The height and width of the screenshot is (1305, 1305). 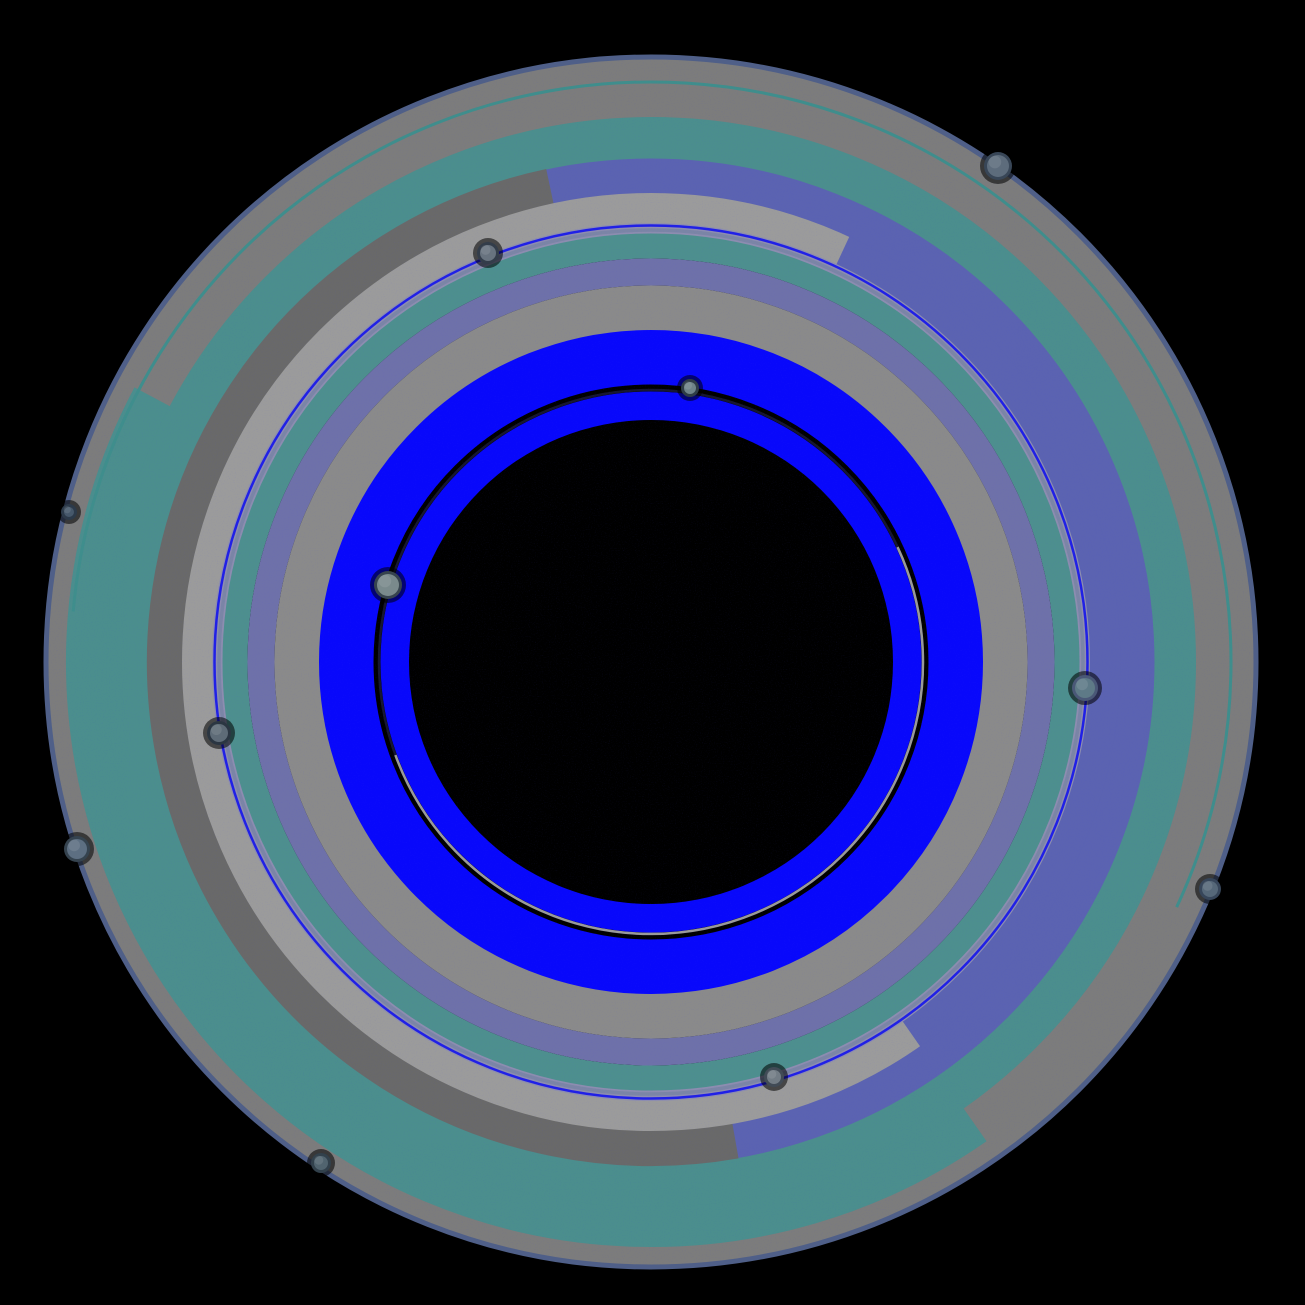 I want to click on outer-node-2-highlight, so click(x=67, y=510).